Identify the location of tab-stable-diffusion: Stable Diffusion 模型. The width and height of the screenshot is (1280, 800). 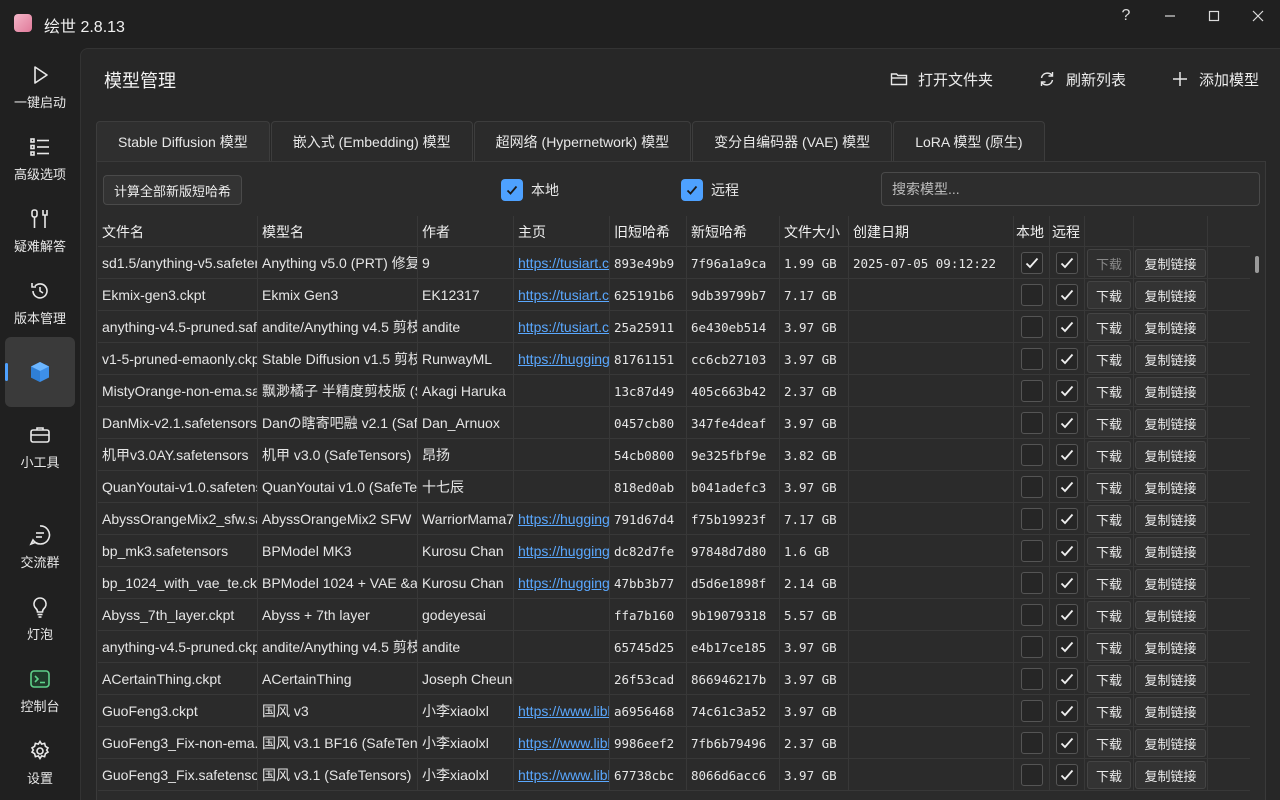
(183, 141).